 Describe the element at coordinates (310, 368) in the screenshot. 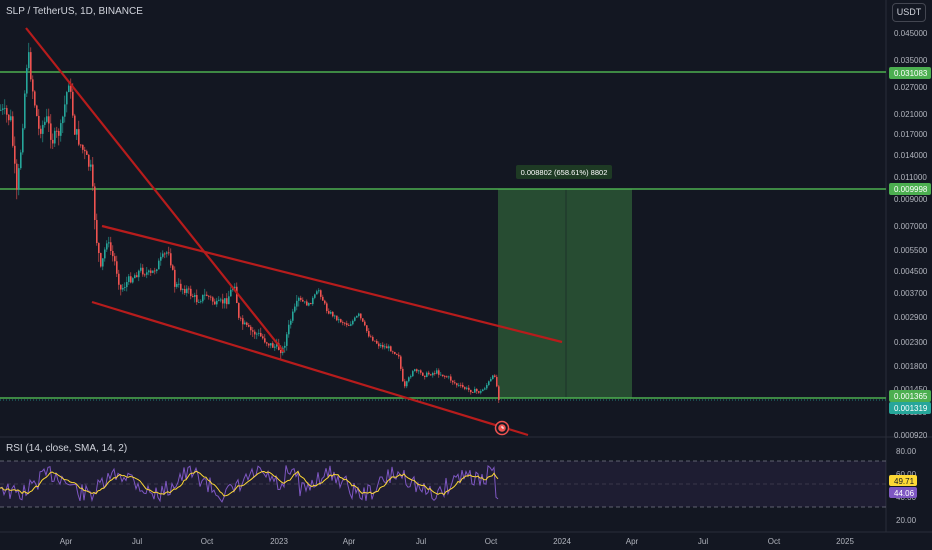

I see `channel-lower-line` at that location.